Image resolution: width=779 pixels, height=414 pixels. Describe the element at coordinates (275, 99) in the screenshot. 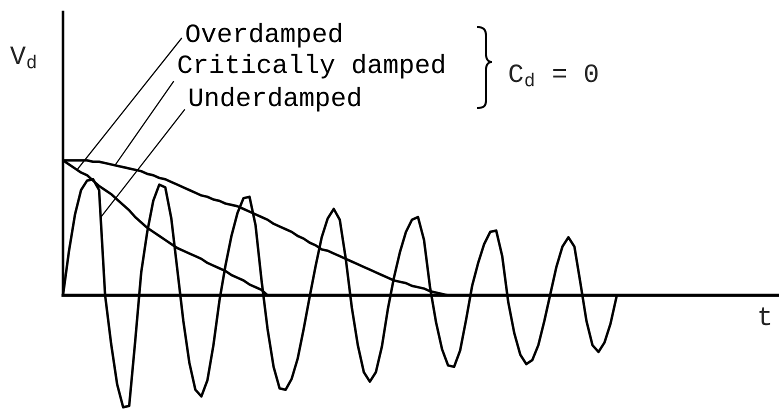

I see `text: Underdamped` at that location.